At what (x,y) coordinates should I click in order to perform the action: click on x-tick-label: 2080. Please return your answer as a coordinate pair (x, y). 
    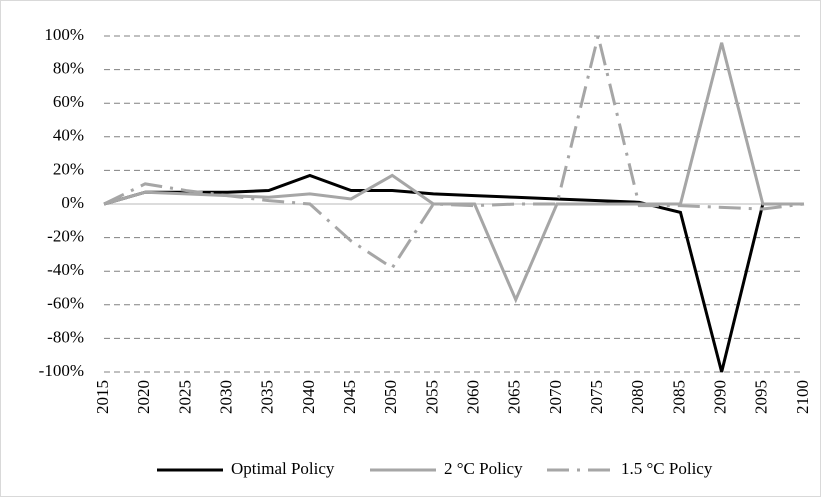
    Looking at the image, I should click on (637, 397).